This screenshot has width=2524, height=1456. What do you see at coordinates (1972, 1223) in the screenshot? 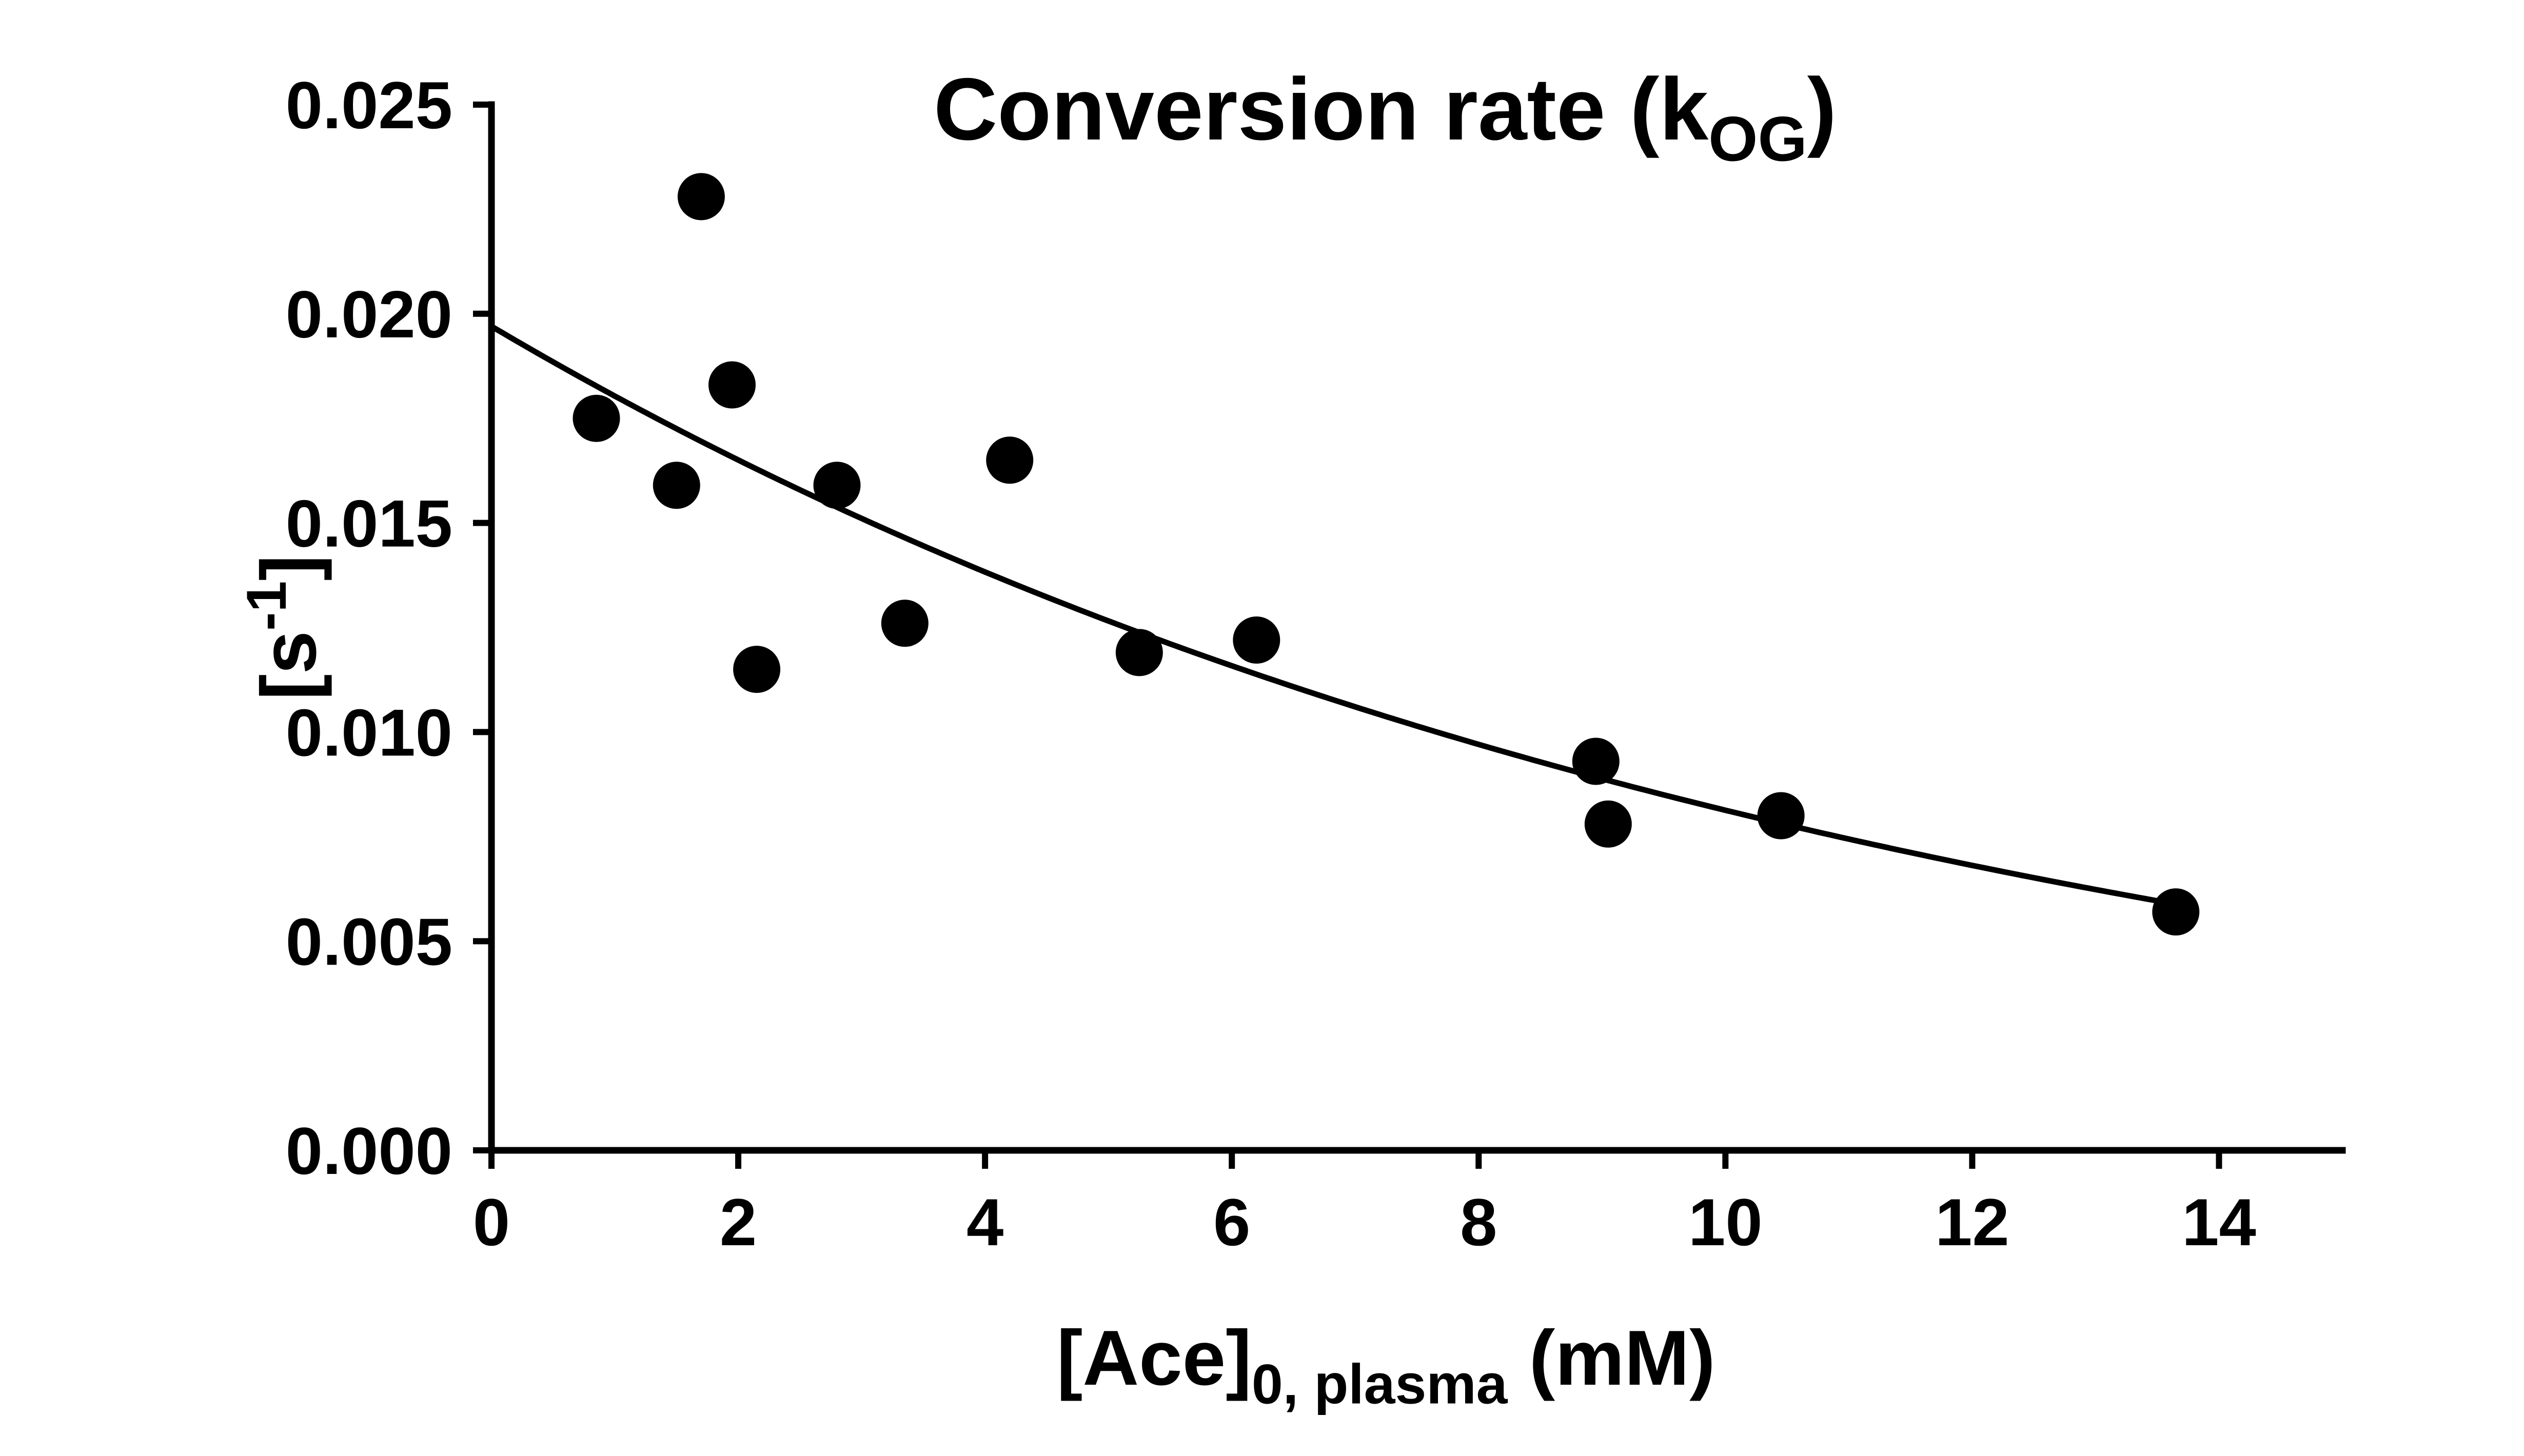
I see `x-tick-label: 12` at bounding box center [1972, 1223].